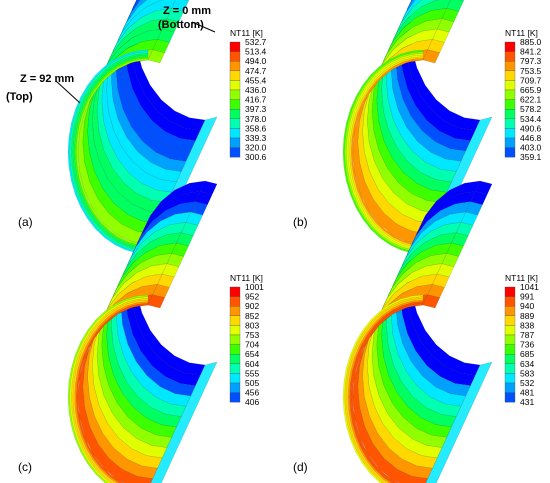 The width and height of the screenshot is (550, 483). I want to click on legend-value: 474.7, so click(256, 71).